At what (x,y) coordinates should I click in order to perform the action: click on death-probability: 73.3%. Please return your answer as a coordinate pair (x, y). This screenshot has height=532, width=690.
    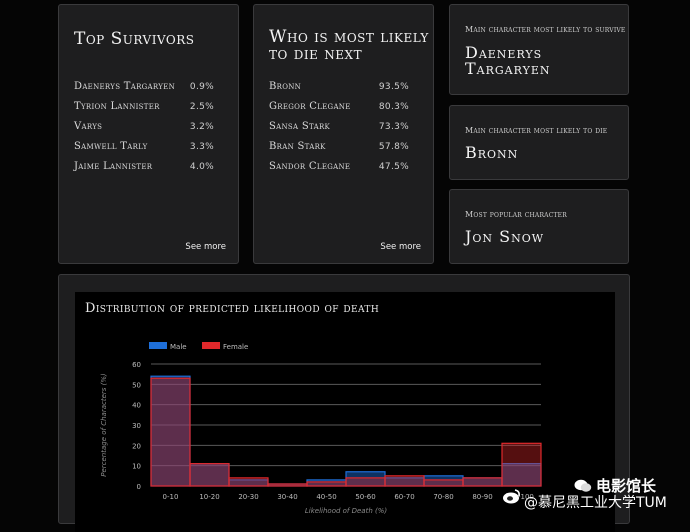
    Looking at the image, I should click on (393, 127).